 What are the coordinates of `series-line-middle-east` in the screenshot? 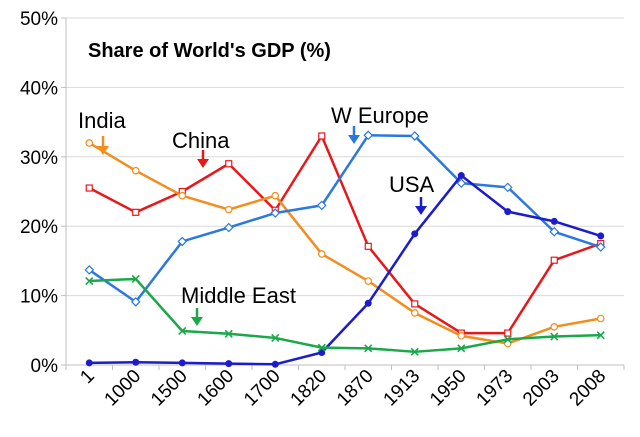 It's located at (345, 315).